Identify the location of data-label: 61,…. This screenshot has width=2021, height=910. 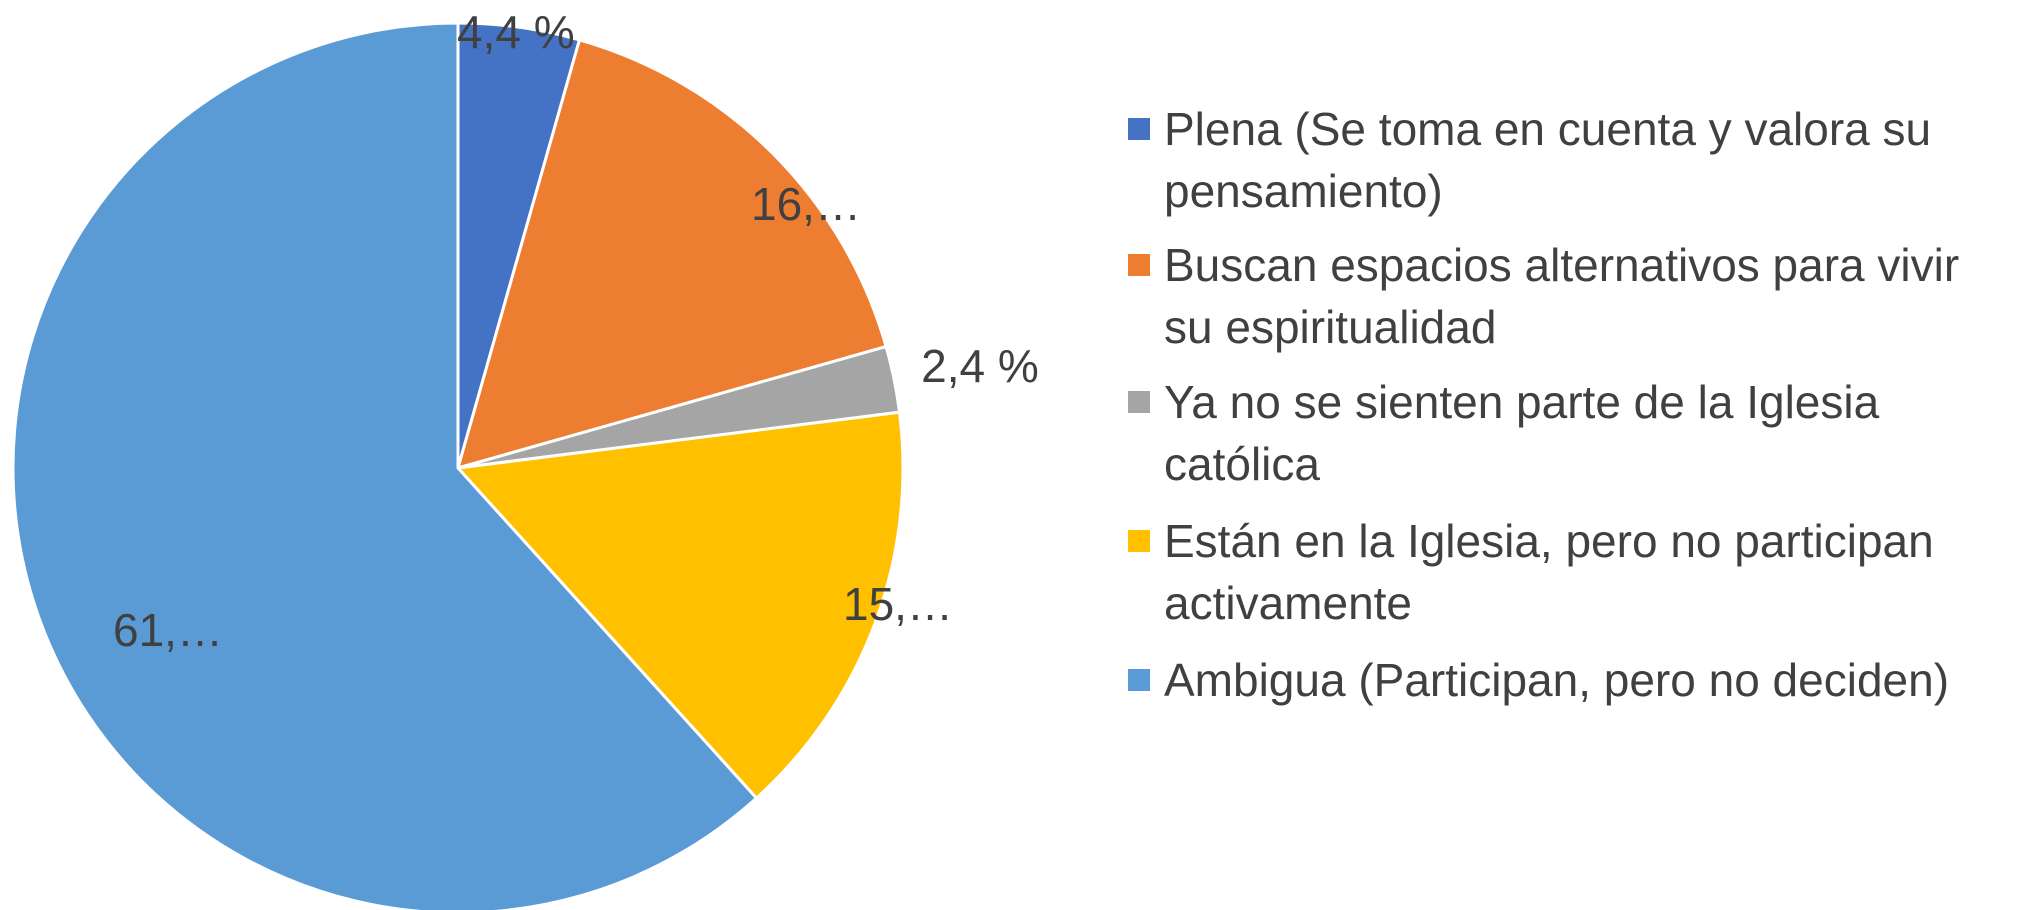
(168, 630).